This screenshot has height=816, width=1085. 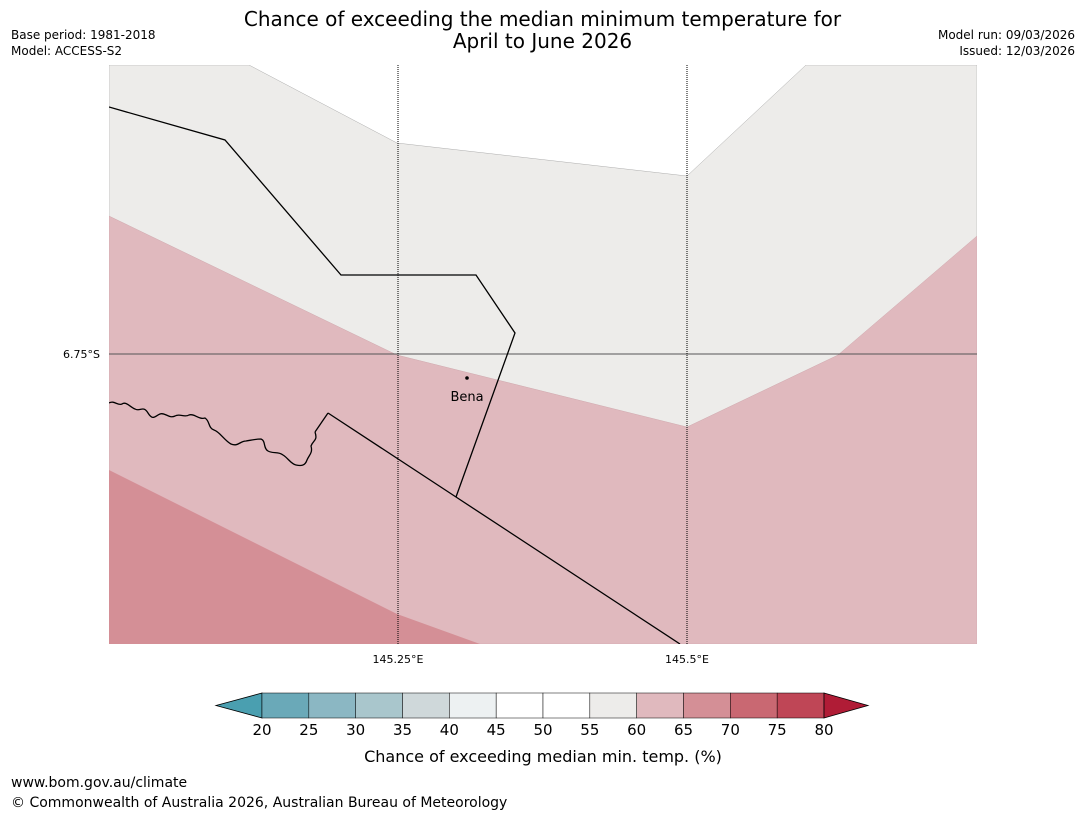 I want to click on colorbar-tick-label: 55, so click(x=589, y=730).